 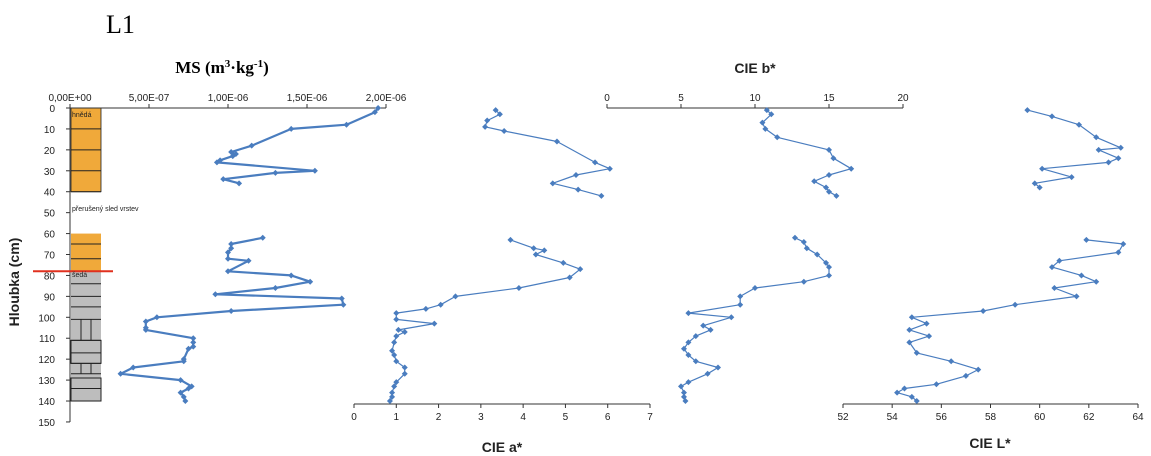 What do you see at coordinates (50, 151) in the screenshot?
I see `depth-tick-label: 20` at bounding box center [50, 151].